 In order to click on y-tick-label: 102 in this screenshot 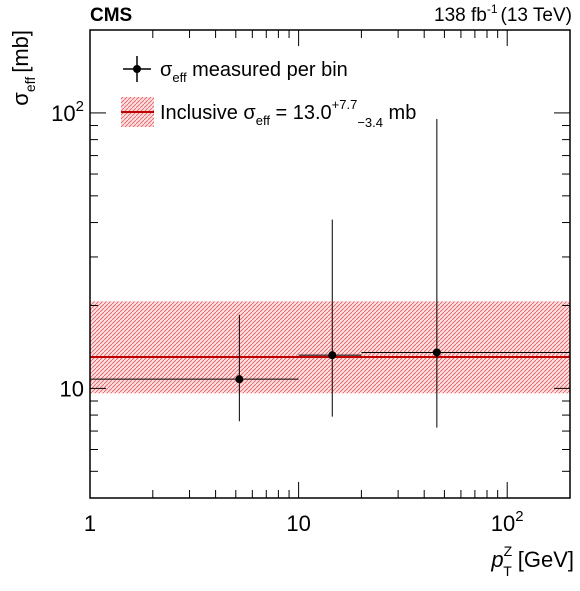, I will do `click(67, 112)`.